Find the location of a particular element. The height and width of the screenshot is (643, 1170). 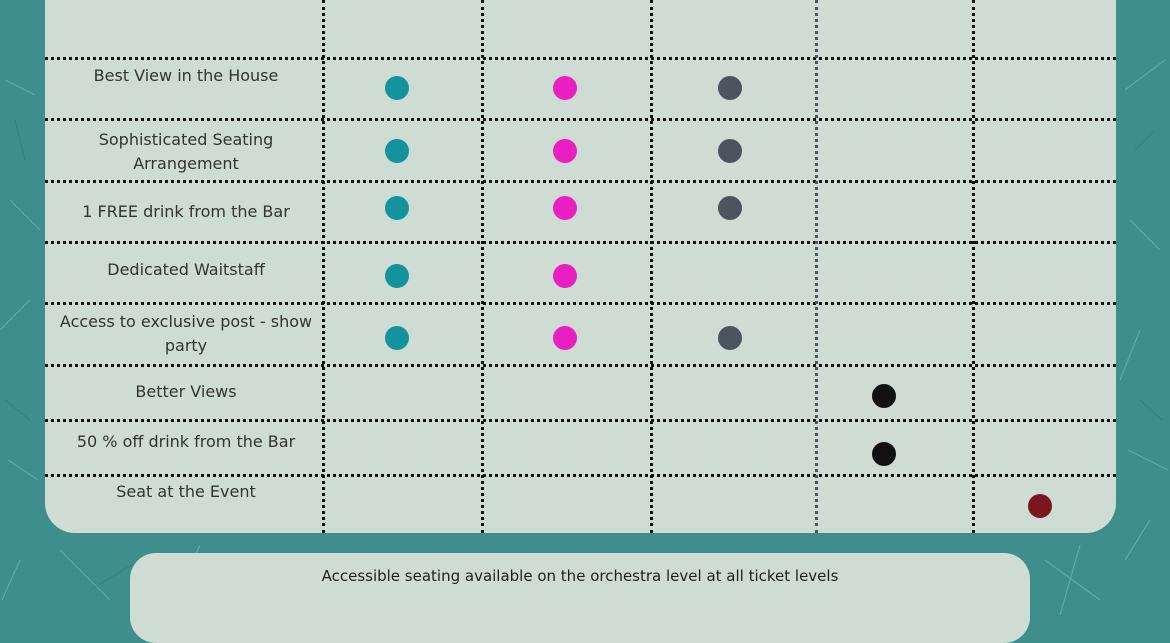

feature-label: Access to exclusive post - show party is located at coordinates (186, 333).